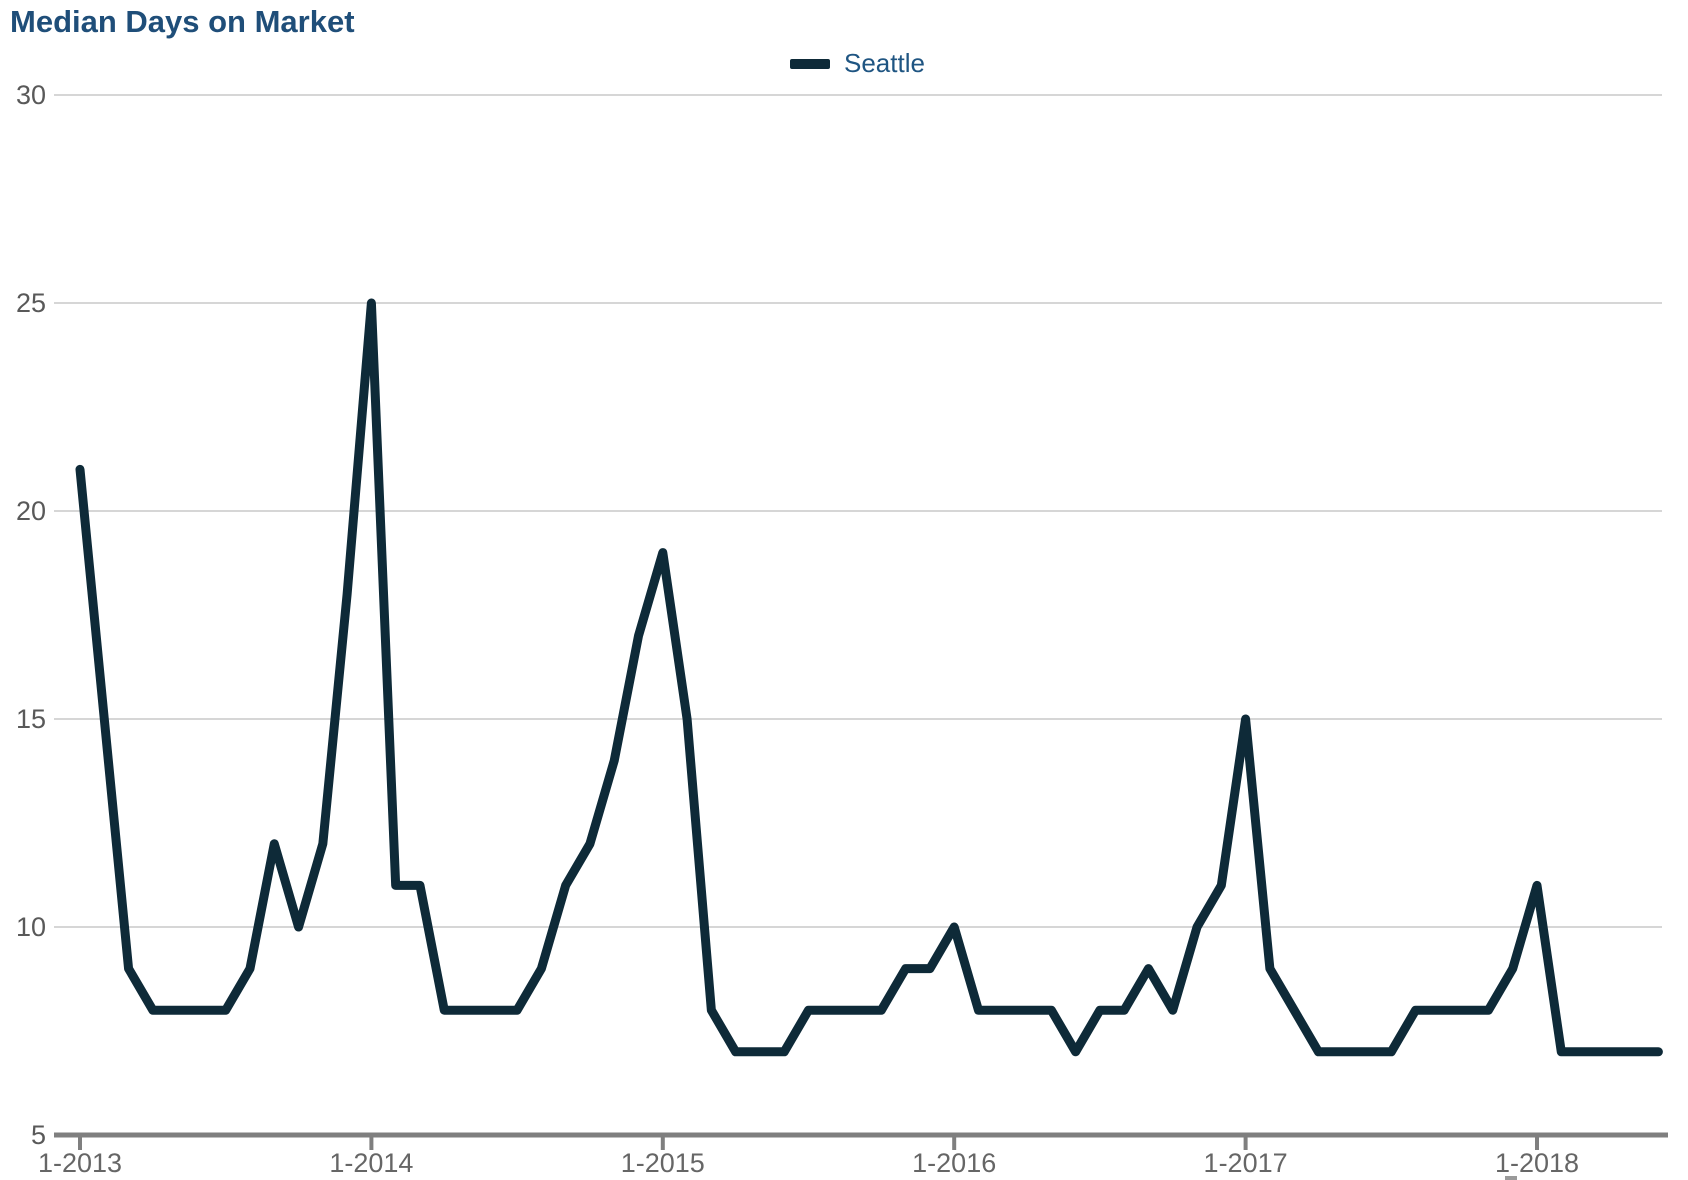 This screenshot has height=1180, width=1688. What do you see at coordinates (884, 63) in the screenshot?
I see `legend-series-label: Seattle` at bounding box center [884, 63].